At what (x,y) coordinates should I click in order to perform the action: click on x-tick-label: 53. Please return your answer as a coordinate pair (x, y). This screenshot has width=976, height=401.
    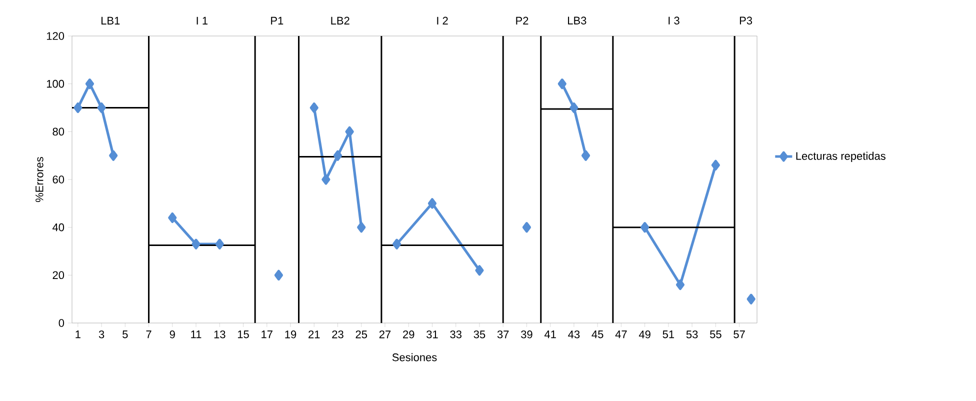
    Looking at the image, I should click on (692, 334).